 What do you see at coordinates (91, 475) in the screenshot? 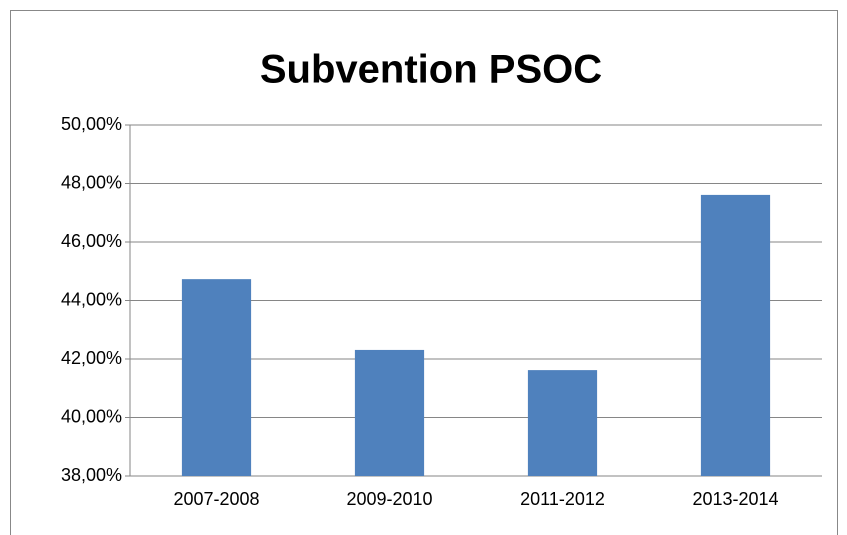
I see `y-tick-label: 38,00%` at bounding box center [91, 475].